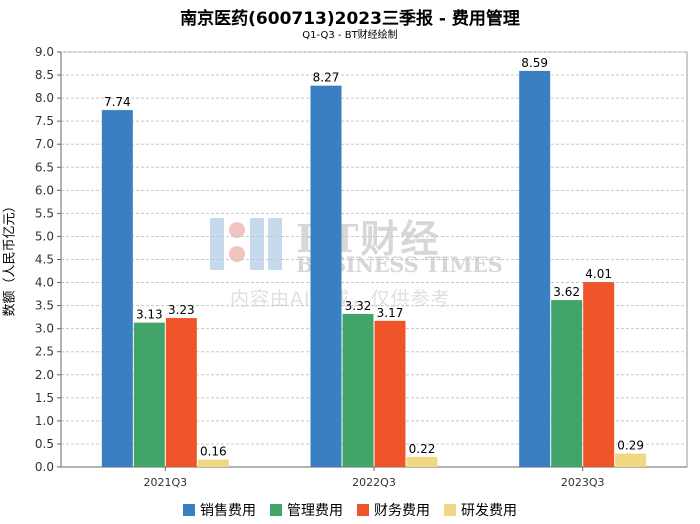 This screenshot has width=700, height=524. What do you see at coordinates (350, 35) in the screenshot?
I see `chart-subtitle: Q1-Q3 - BT财经绘制` at bounding box center [350, 35].